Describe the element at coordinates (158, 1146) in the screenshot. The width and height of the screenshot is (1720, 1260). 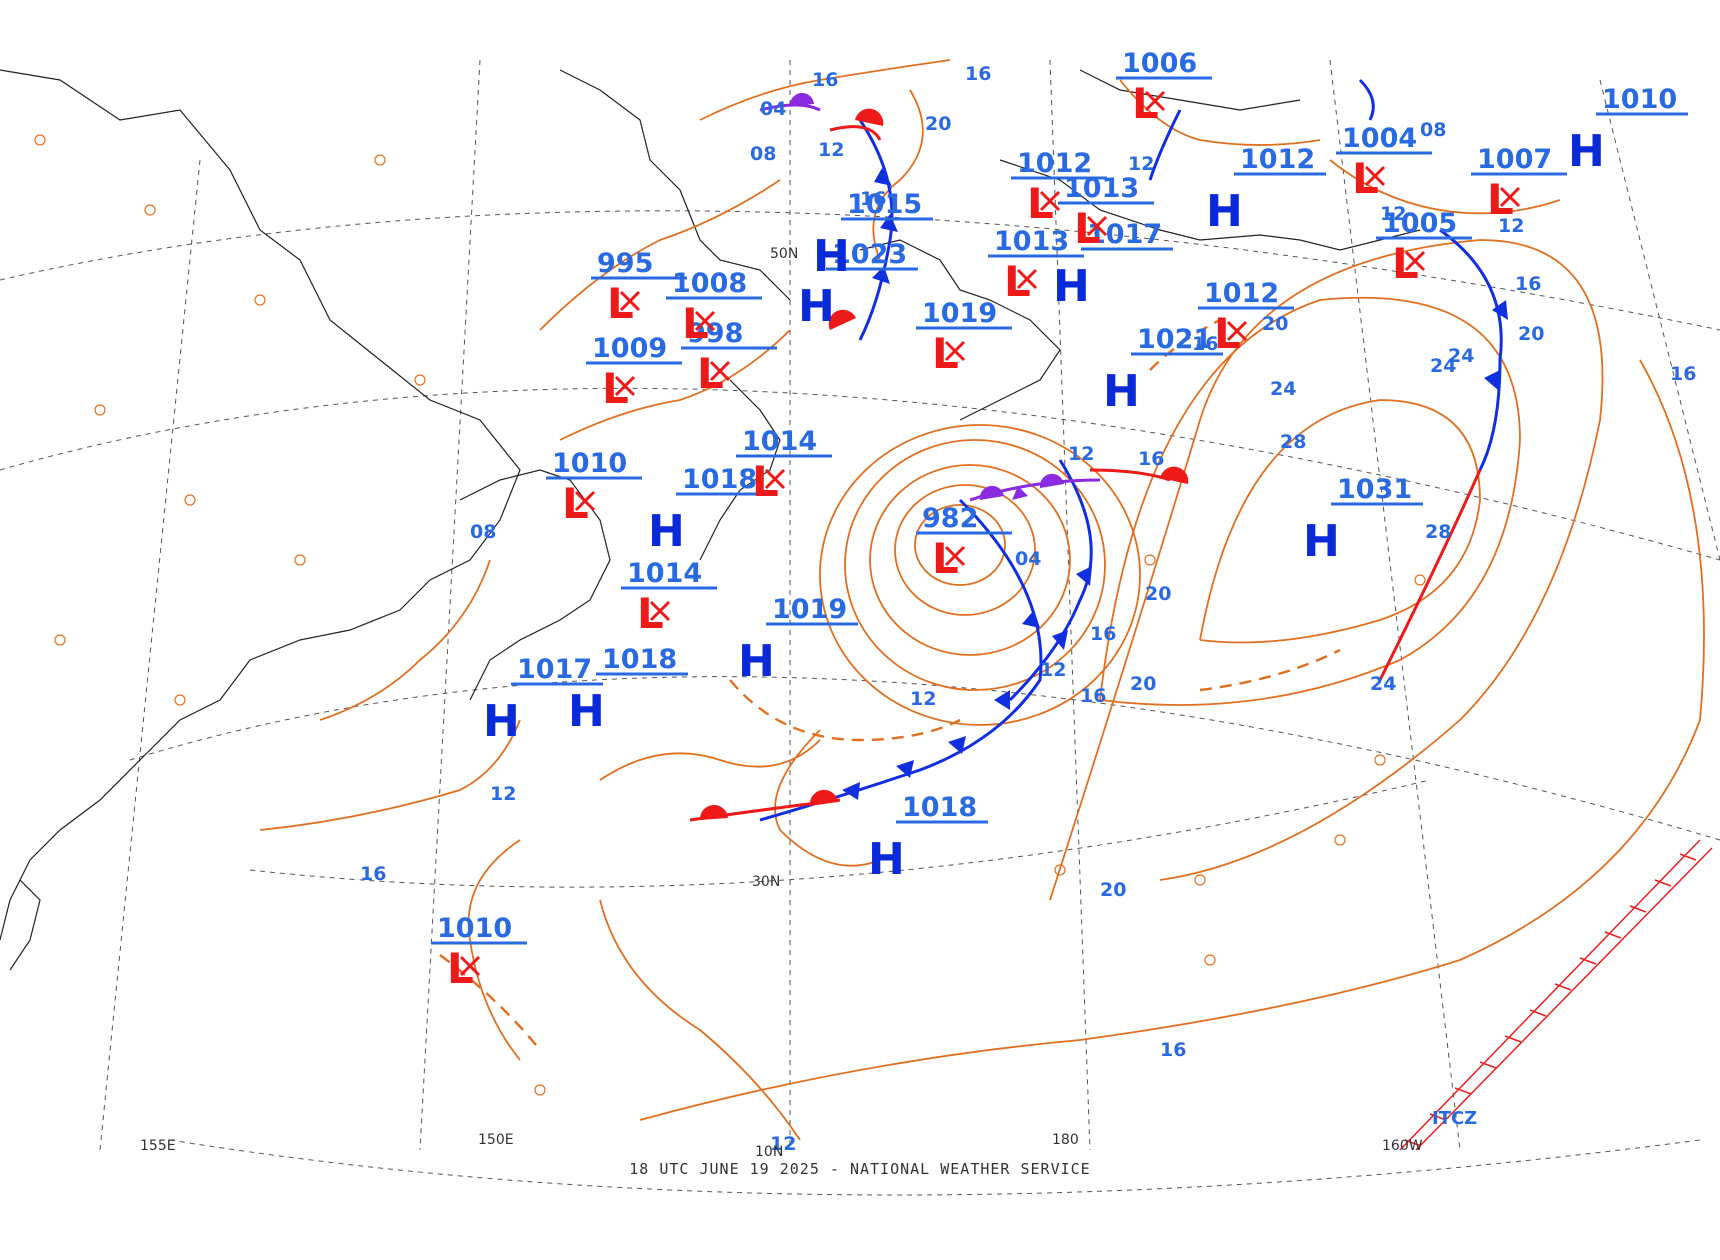
I see `grid-label-155e: 155E` at that location.